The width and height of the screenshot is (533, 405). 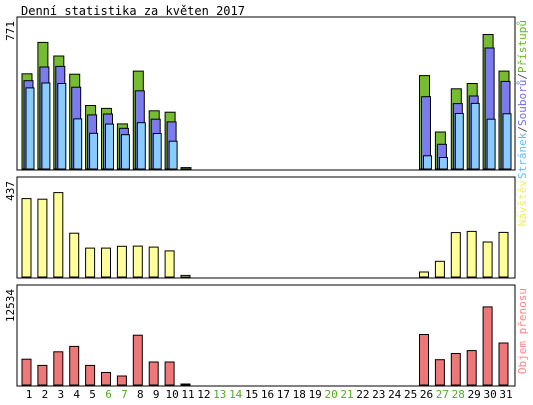 I want to click on bar-visits-Návštěv-27, so click(x=439, y=269).